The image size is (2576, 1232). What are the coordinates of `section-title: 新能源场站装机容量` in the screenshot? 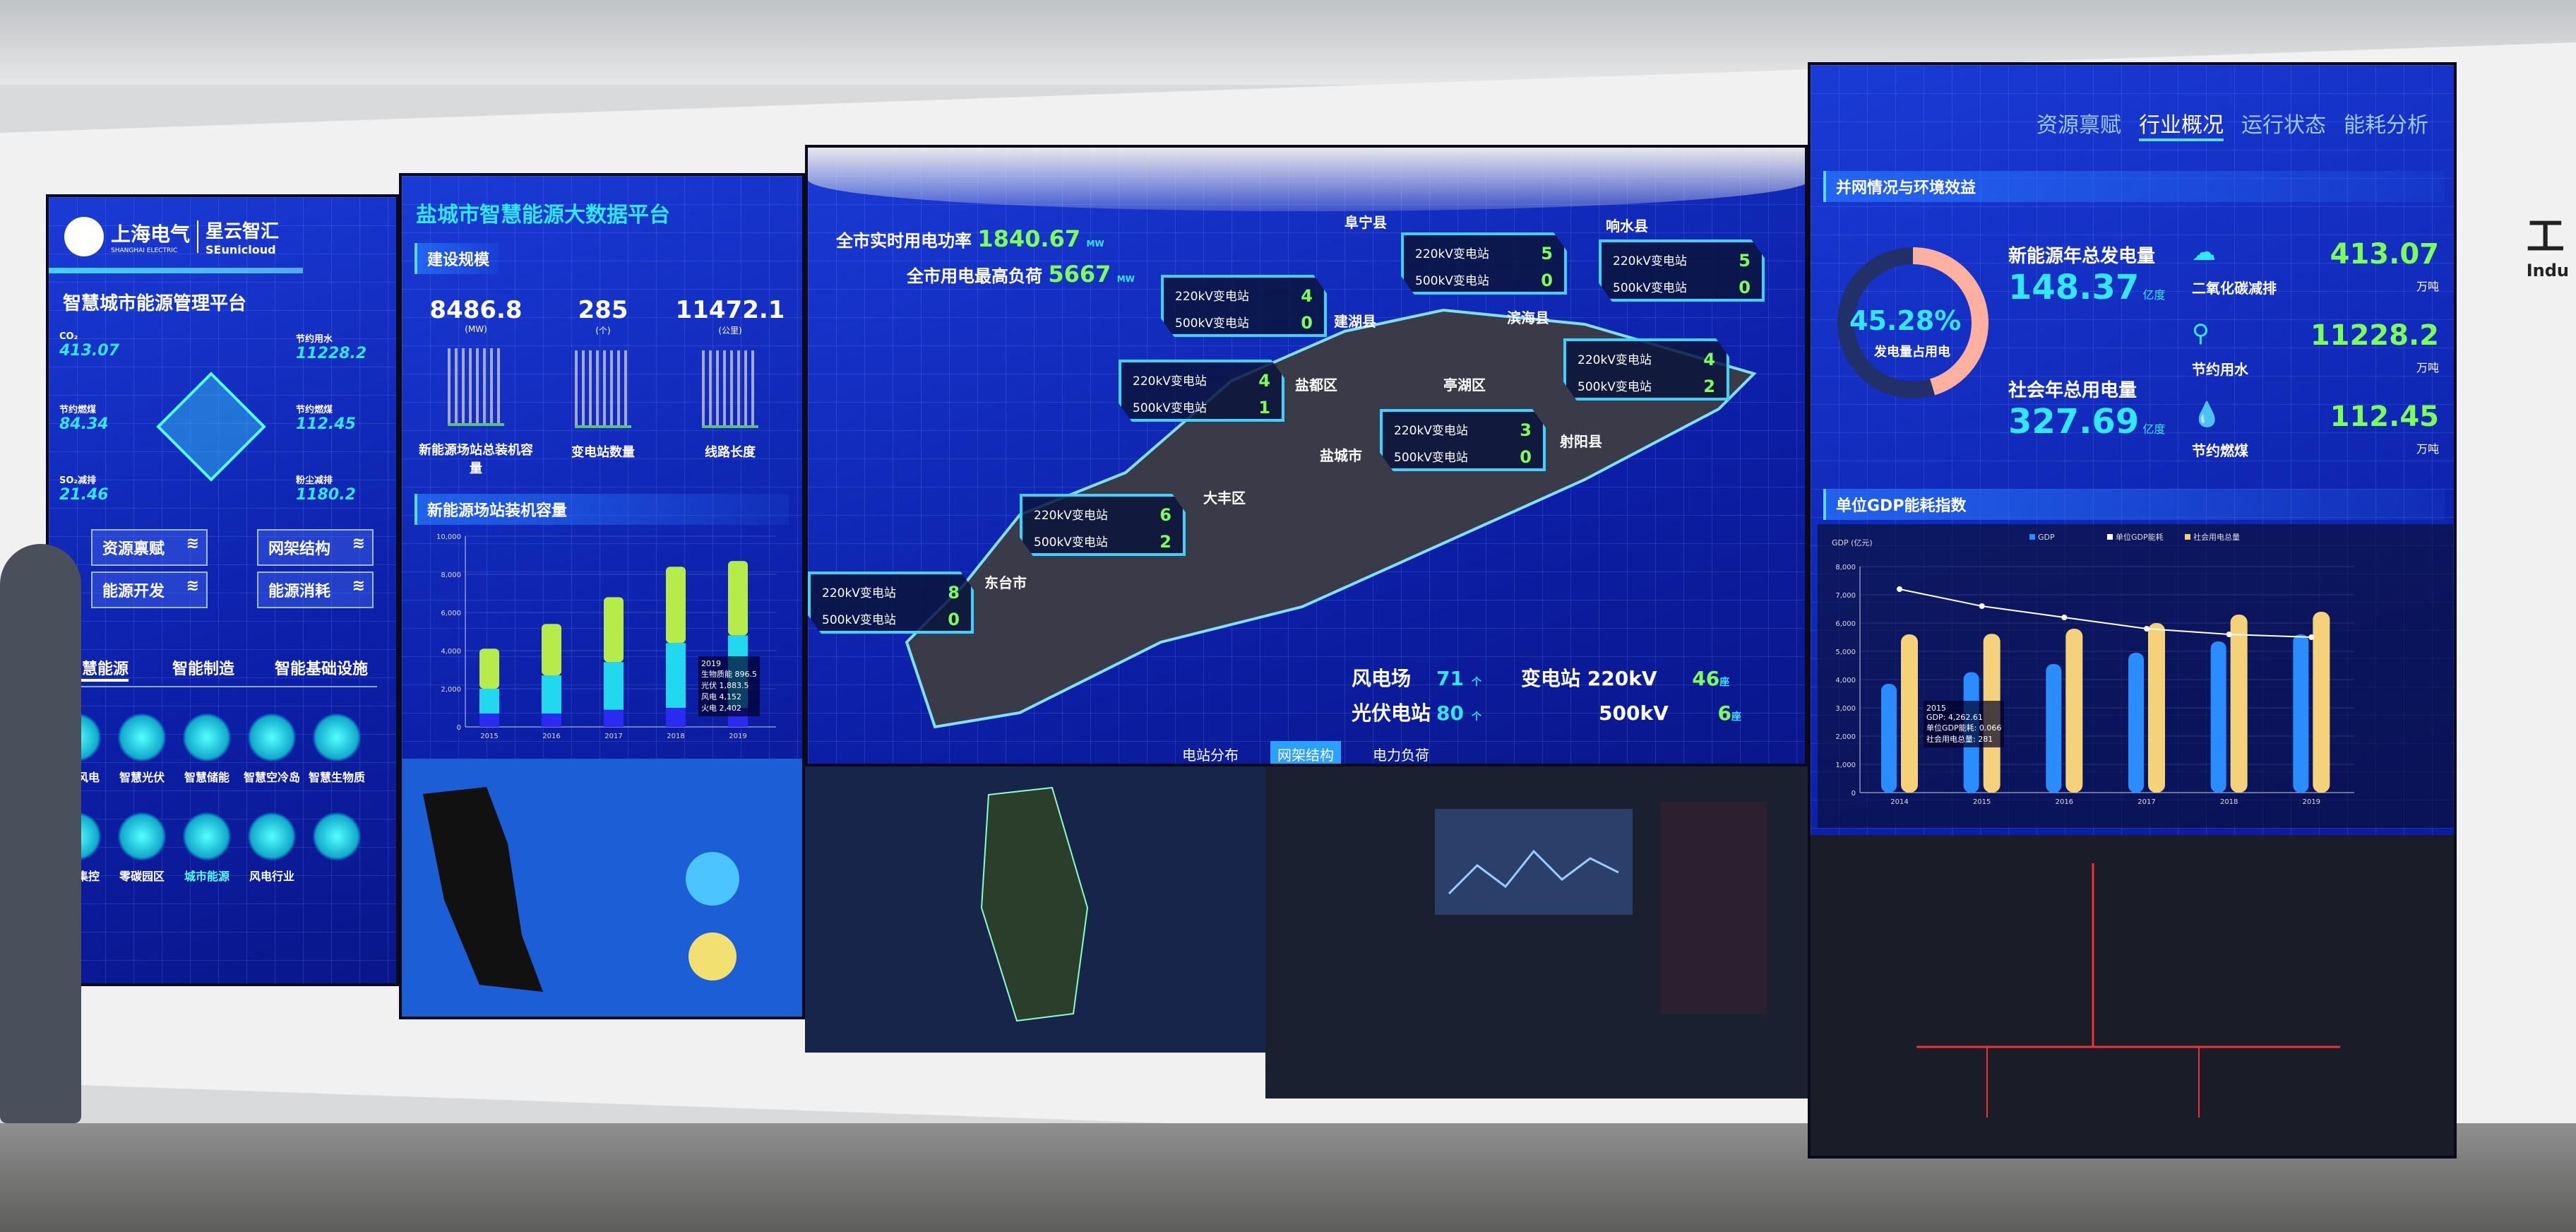 It's located at (602, 509).